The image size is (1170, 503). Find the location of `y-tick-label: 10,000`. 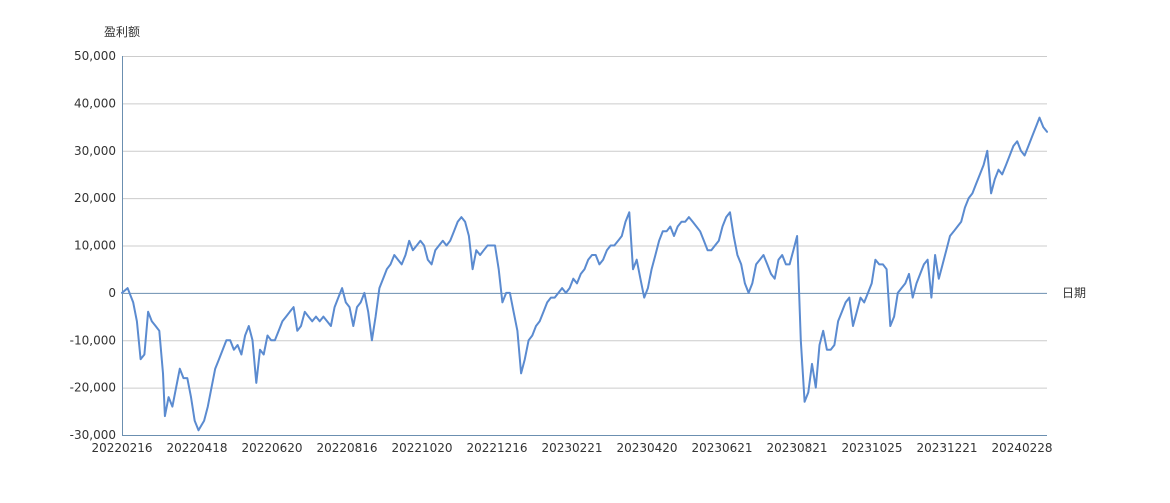

y-tick-label: 10,000 is located at coordinates (95, 246).